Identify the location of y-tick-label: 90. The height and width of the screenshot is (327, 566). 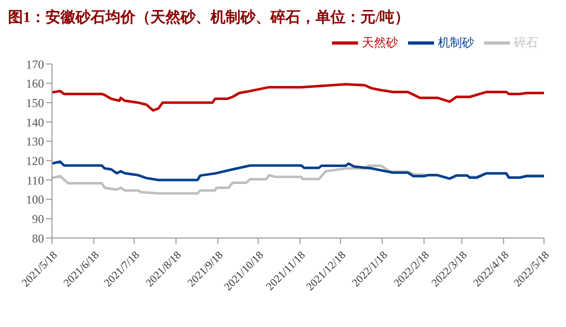
(38, 219).